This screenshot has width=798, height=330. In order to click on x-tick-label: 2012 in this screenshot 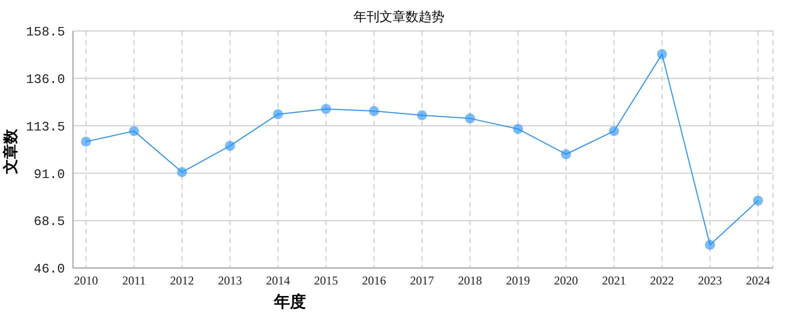, I will do `click(182, 281)`.